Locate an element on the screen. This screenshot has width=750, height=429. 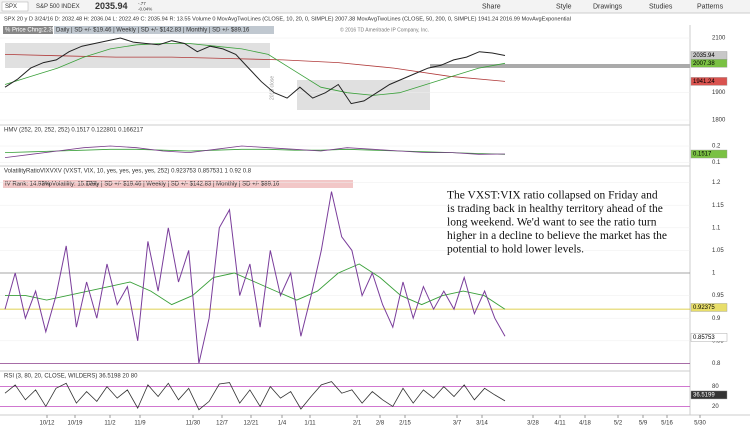
x-tick-label: 11/2 is located at coordinates (110, 424).